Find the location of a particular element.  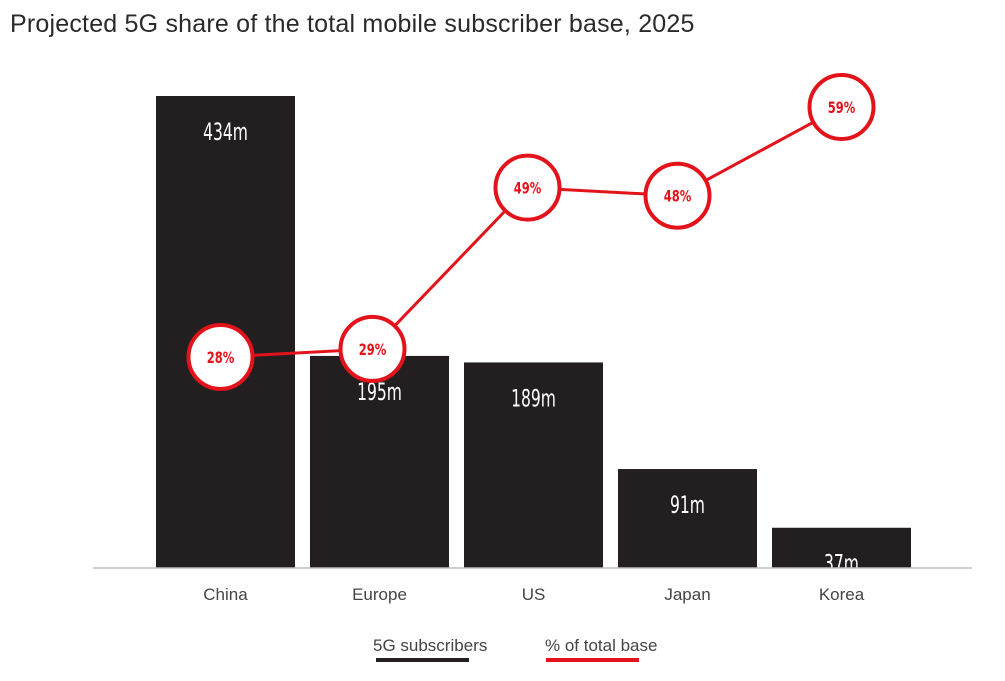

percent-marker-us is located at coordinates (527, 187).